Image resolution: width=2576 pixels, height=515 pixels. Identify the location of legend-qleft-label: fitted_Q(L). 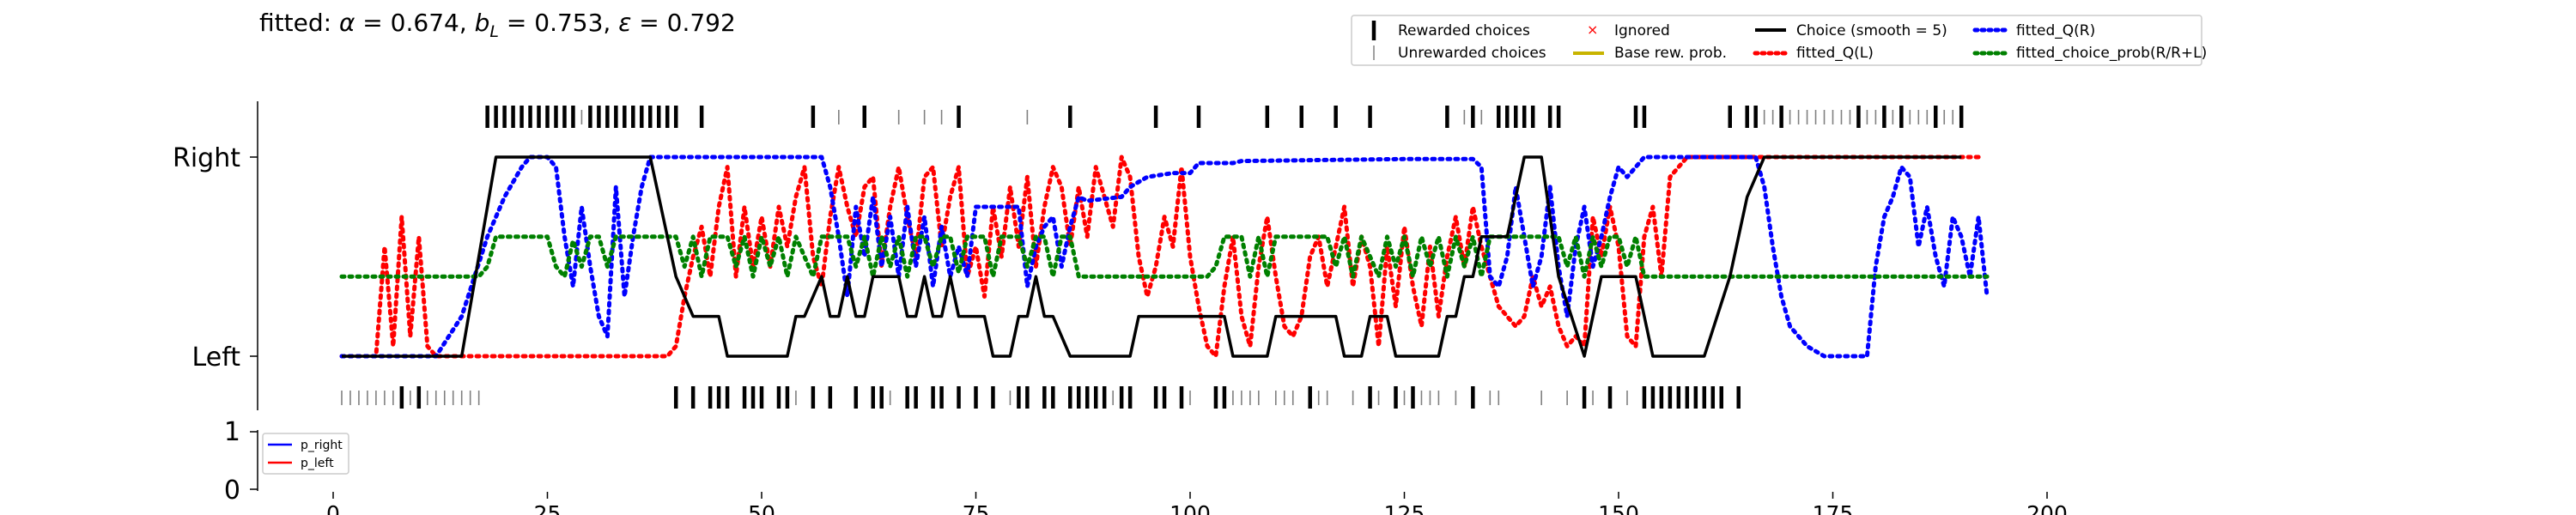
(1835, 53).